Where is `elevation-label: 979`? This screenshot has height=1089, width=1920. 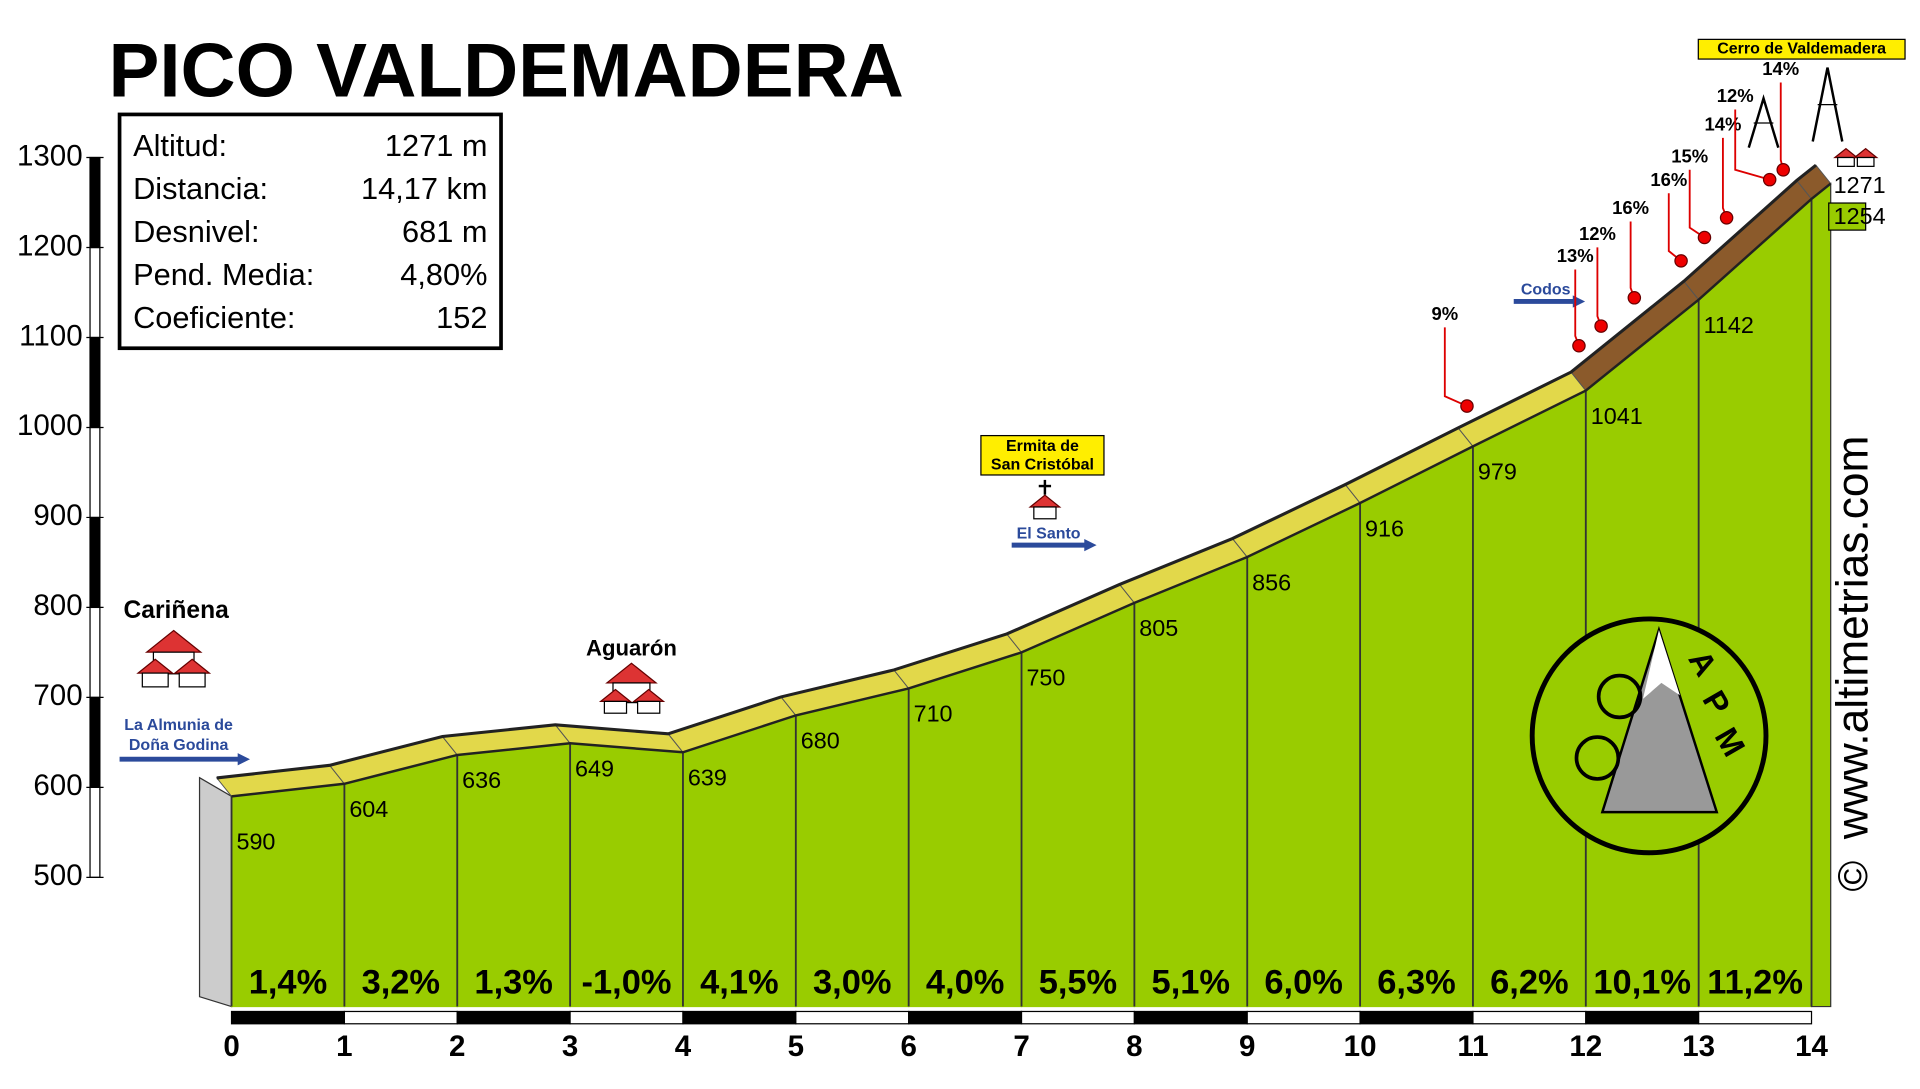
elevation-label: 979 is located at coordinates (1497, 472).